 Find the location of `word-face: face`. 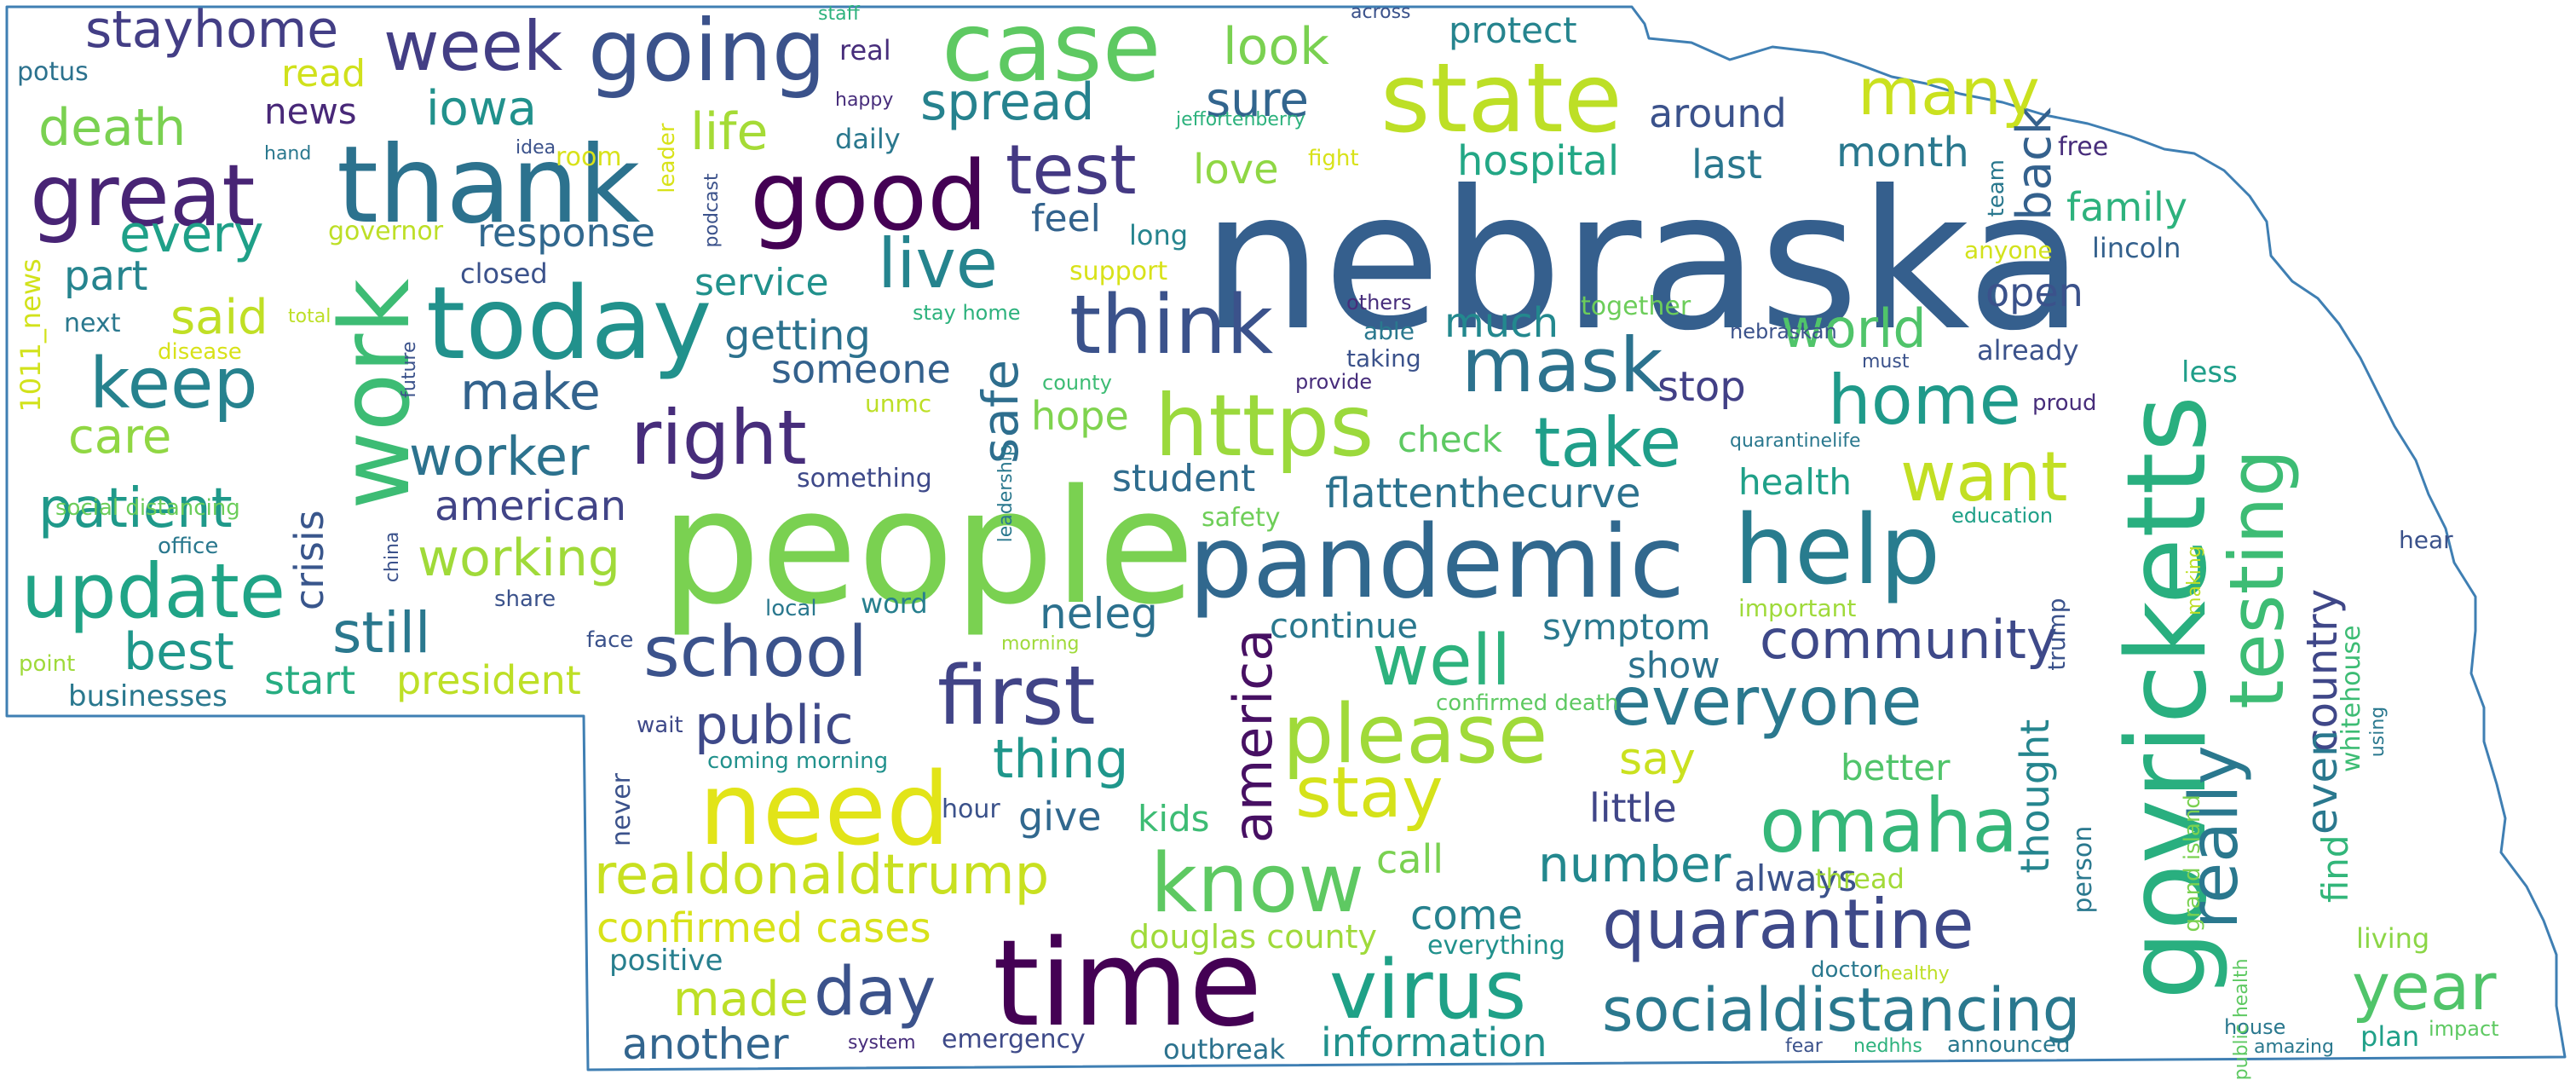

word-face: face is located at coordinates (610, 640).